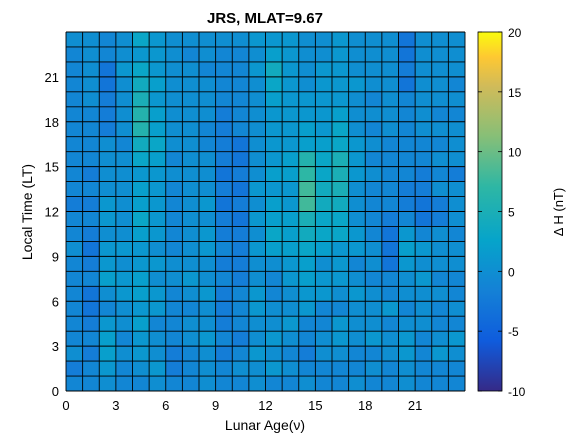  I want to click on y-tick-label: 9, so click(55, 256).